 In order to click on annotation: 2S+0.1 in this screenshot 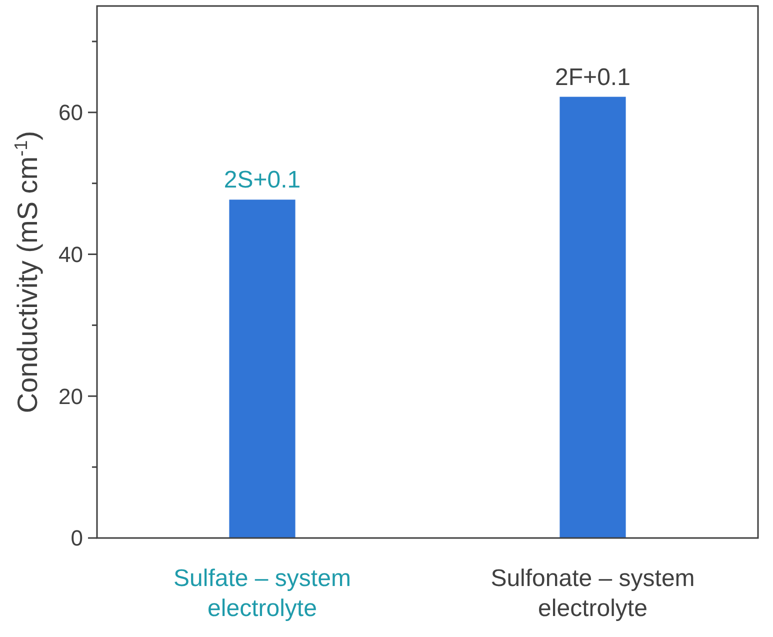, I will do `click(262, 180)`.